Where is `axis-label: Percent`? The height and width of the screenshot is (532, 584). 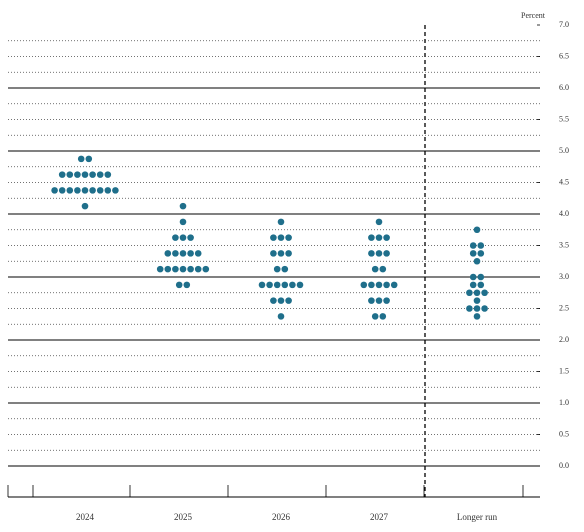 axis-label: Percent is located at coordinates (533, 15).